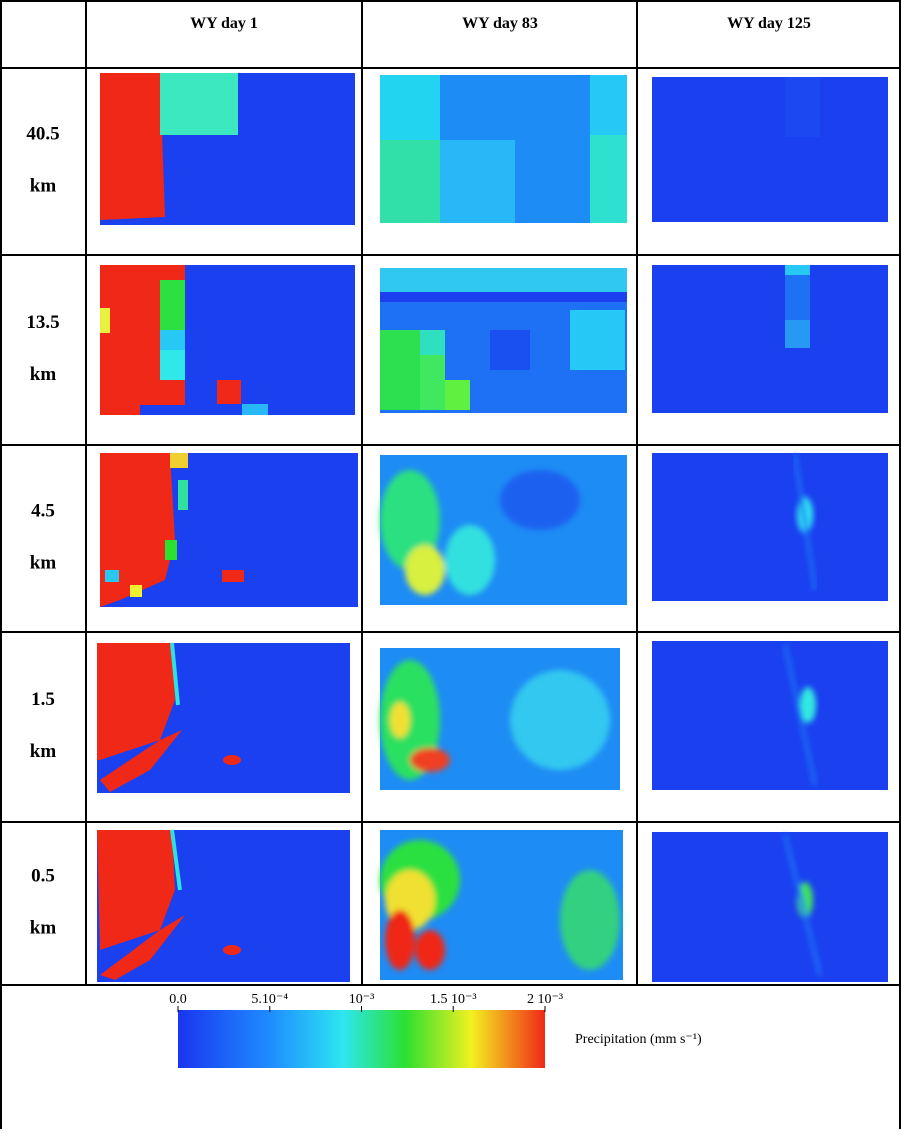 The height and width of the screenshot is (1134, 901). Describe the element at coordinates (224, 23) in the screenshot. I see `column-header: WY day 1` at that location.